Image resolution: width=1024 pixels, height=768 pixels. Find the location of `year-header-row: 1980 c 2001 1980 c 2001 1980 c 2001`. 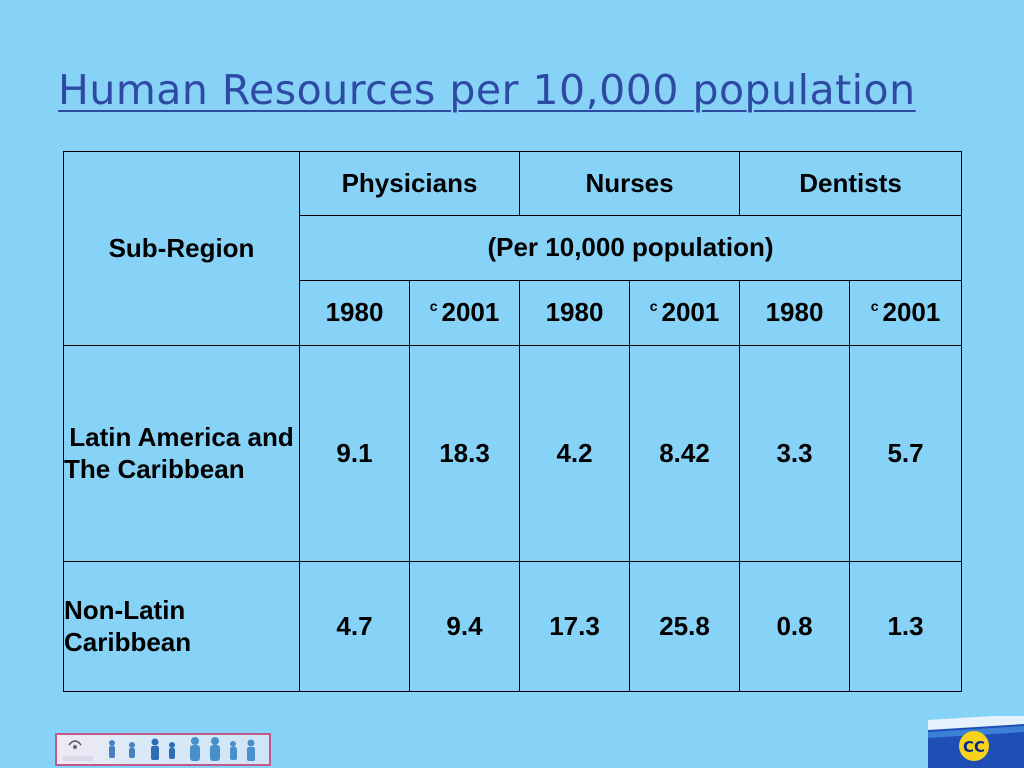

year-header-row: 1980 c 2001 1980 c 2001 1980 c 2001 is located at coordinates (513, 313).